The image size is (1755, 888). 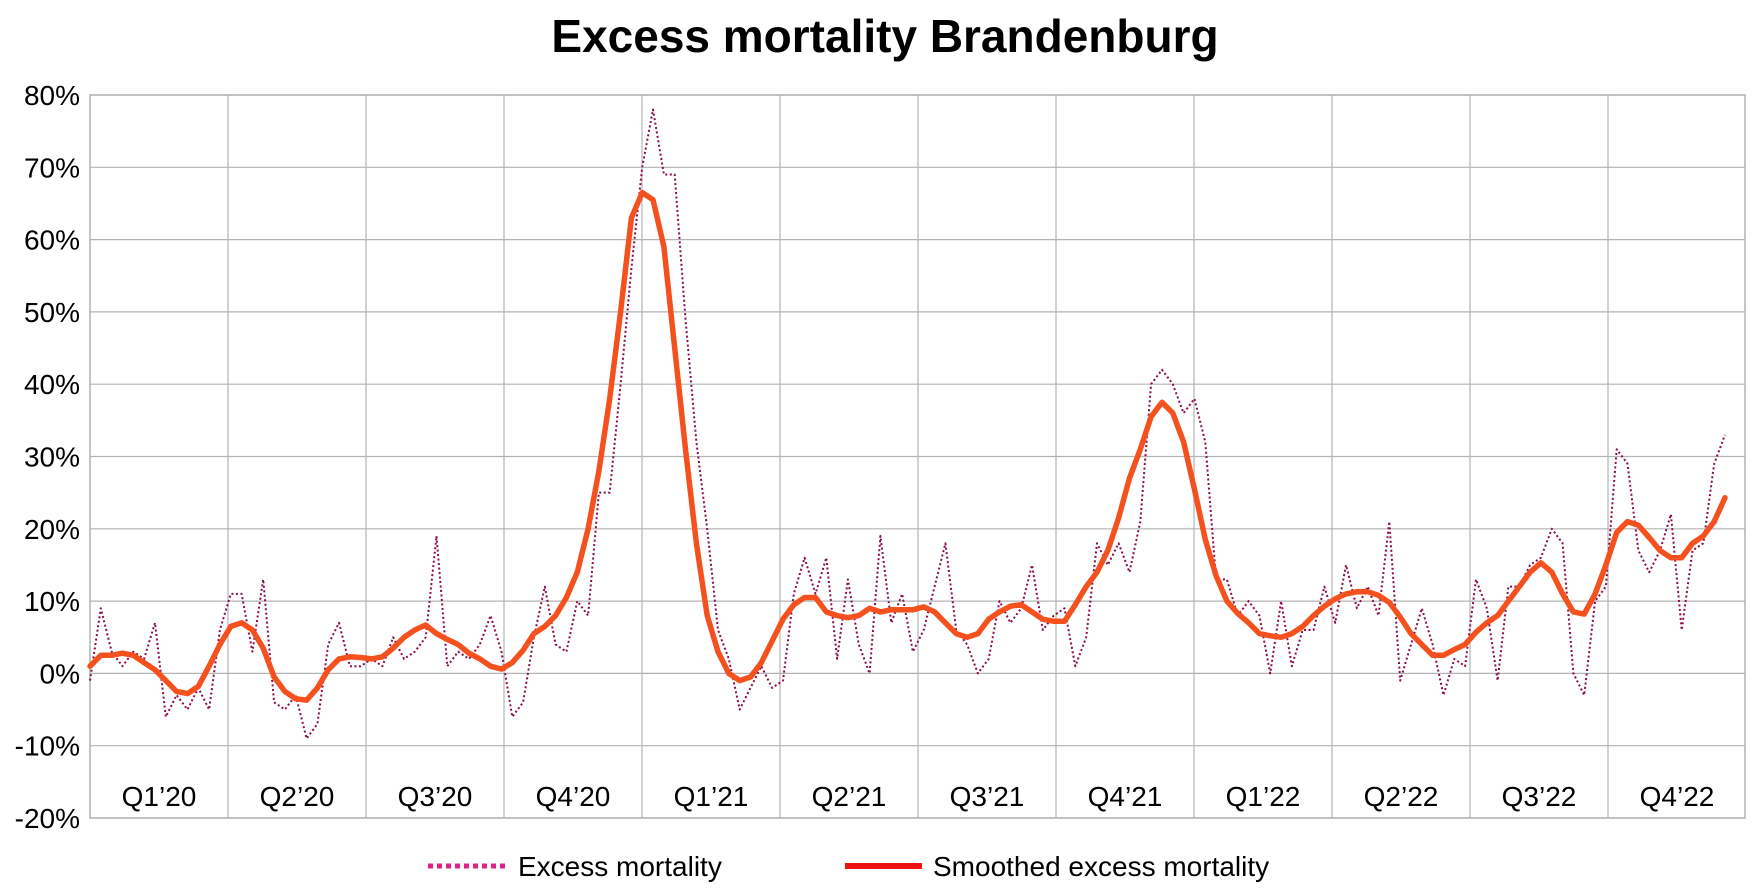 I want to click on x-tick-label: Q3’20, so click(x=435, y=796).